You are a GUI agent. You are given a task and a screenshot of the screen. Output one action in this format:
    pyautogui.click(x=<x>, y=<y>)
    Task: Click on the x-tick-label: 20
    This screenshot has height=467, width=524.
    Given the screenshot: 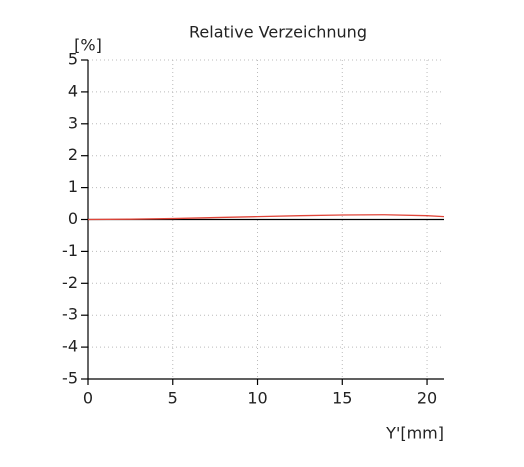 What is the action you would take?
    pyautogui.click(x=427, y=398)
    